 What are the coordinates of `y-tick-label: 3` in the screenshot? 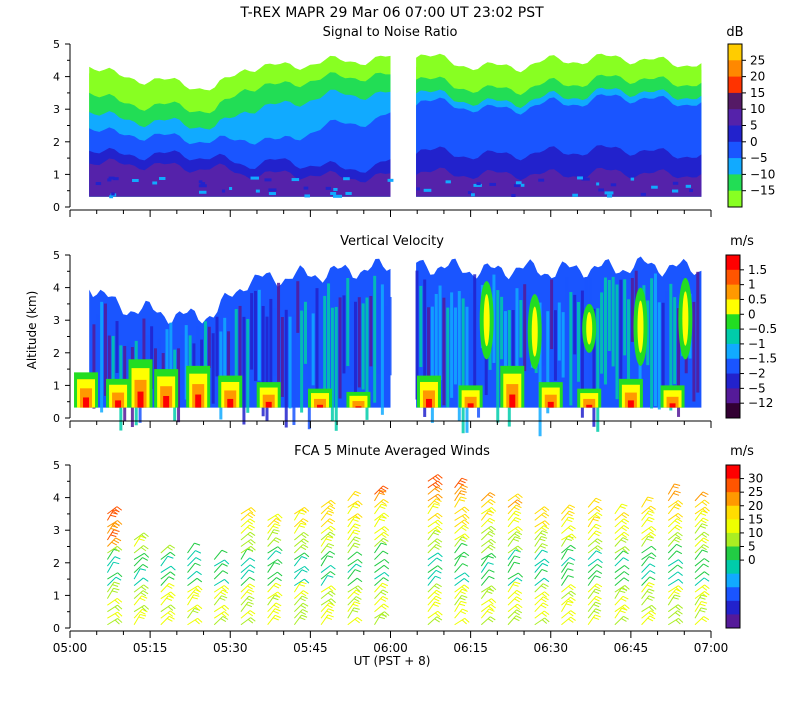 It's located at (56, 530).